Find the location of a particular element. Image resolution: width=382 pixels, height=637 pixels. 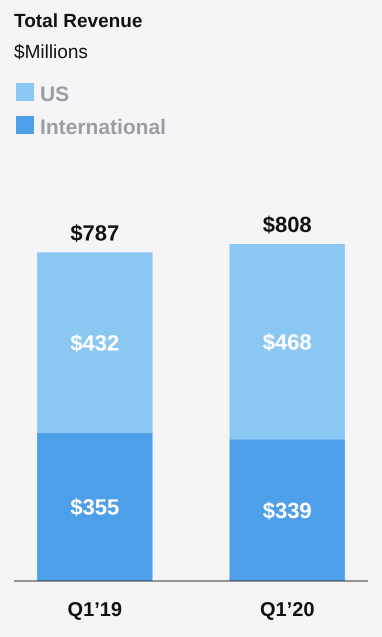

data-label: $339 is located at coordinates (287, 510).